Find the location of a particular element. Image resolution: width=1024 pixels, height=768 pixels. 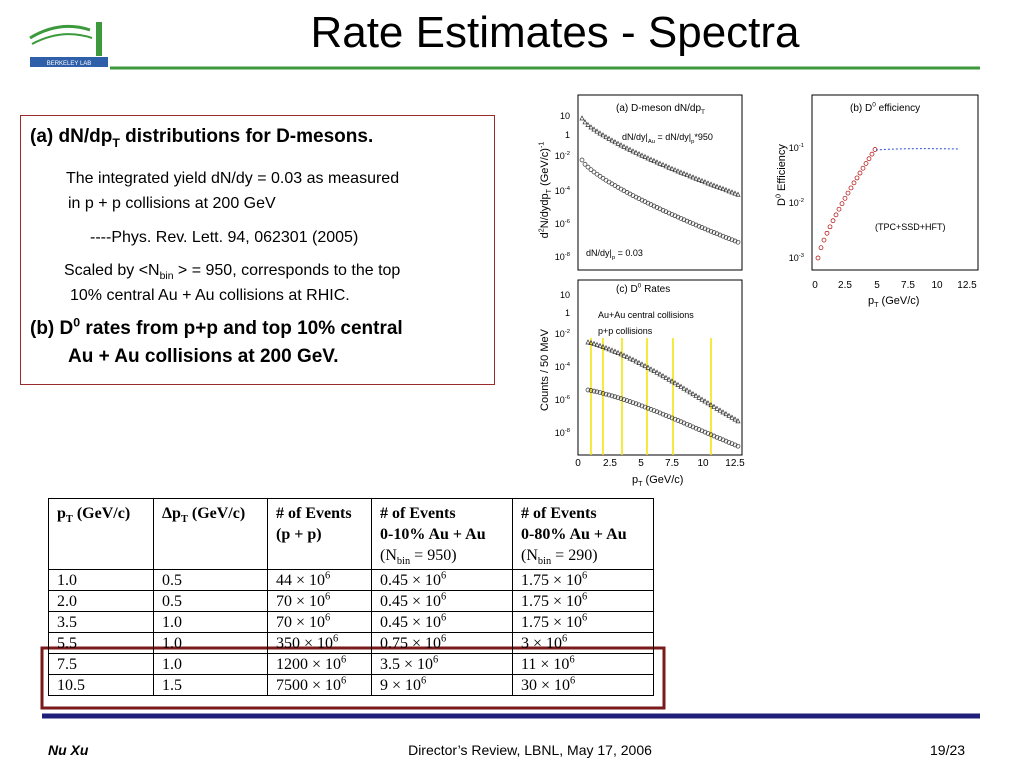

y-tick-label: 10⁻⁶ is located at coordinates (562, 222).